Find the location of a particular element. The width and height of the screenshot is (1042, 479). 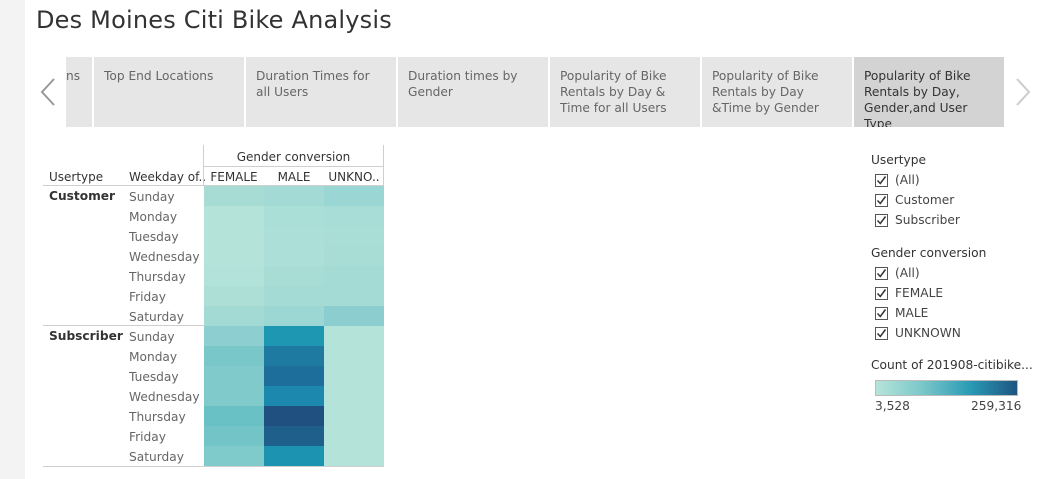

heatmap-cell-customer-wednesday-unknown is located at coordinates (354, 256).